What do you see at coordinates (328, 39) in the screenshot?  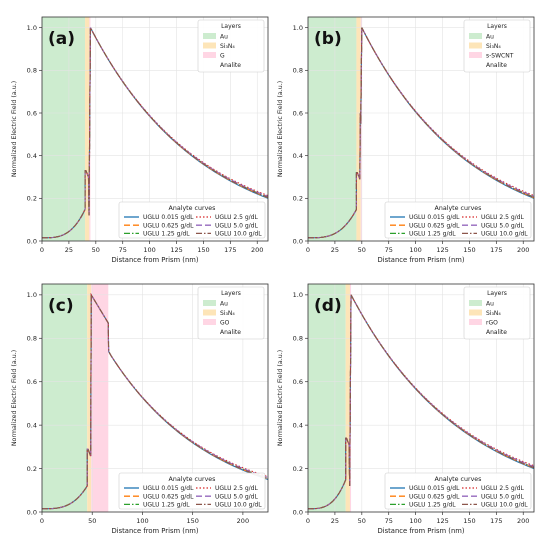 I see `panel-label: (b)` at bounding box center [328, 39].